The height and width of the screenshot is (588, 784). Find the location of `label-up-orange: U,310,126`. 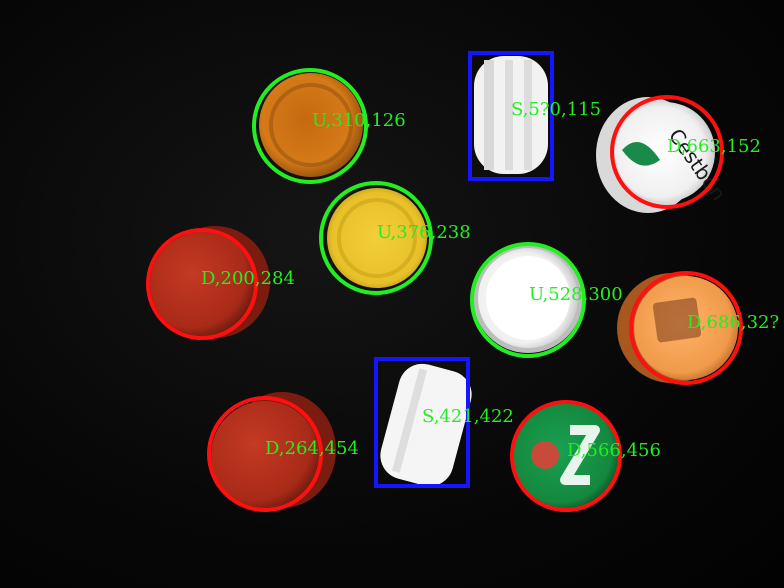

label-up-orange: U,310,126 is located at coordinates (359, 120).